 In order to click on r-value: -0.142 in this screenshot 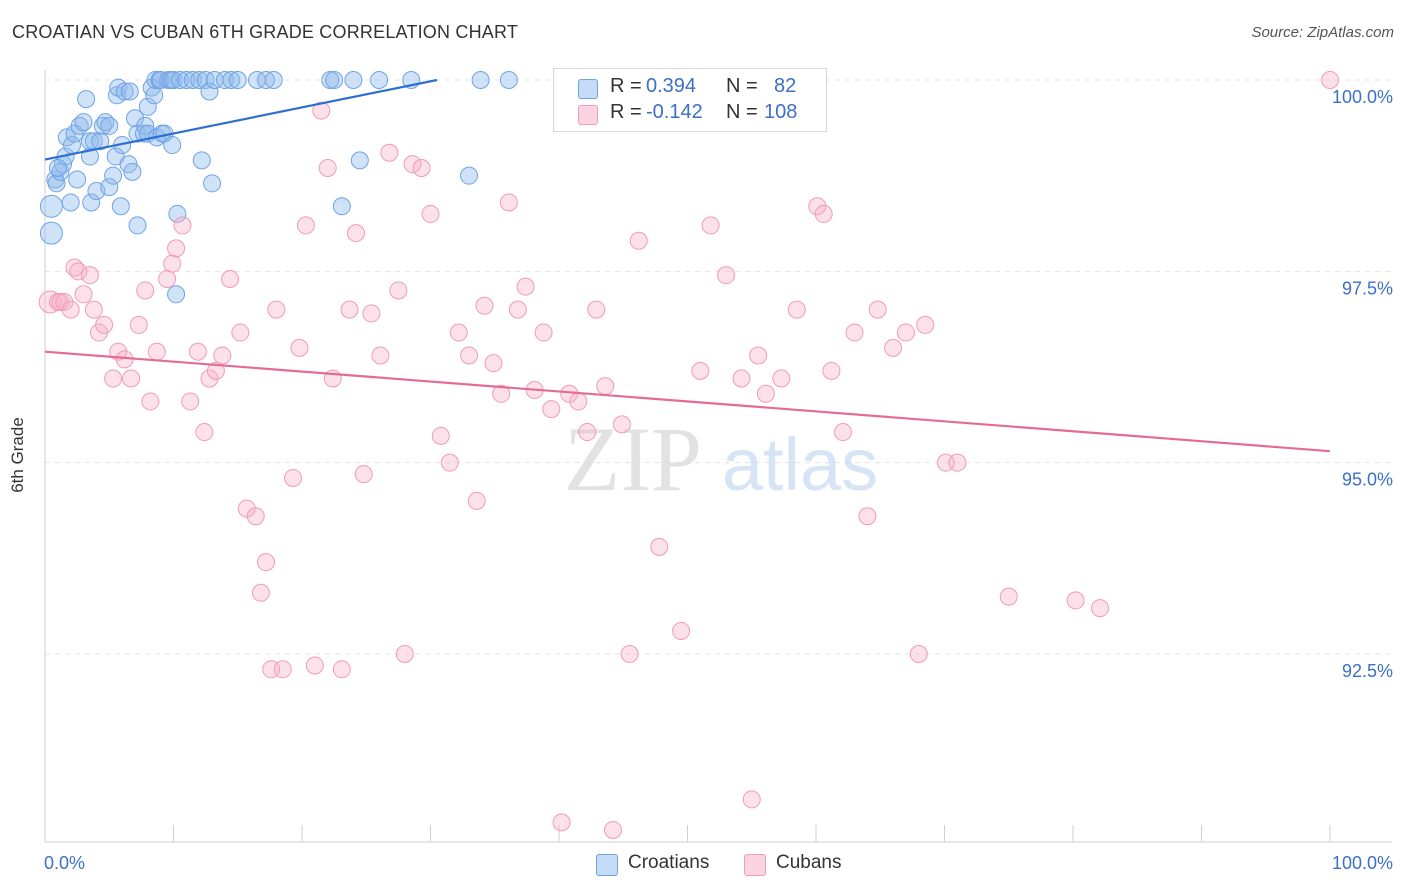, I will do `click(674, 112)`.